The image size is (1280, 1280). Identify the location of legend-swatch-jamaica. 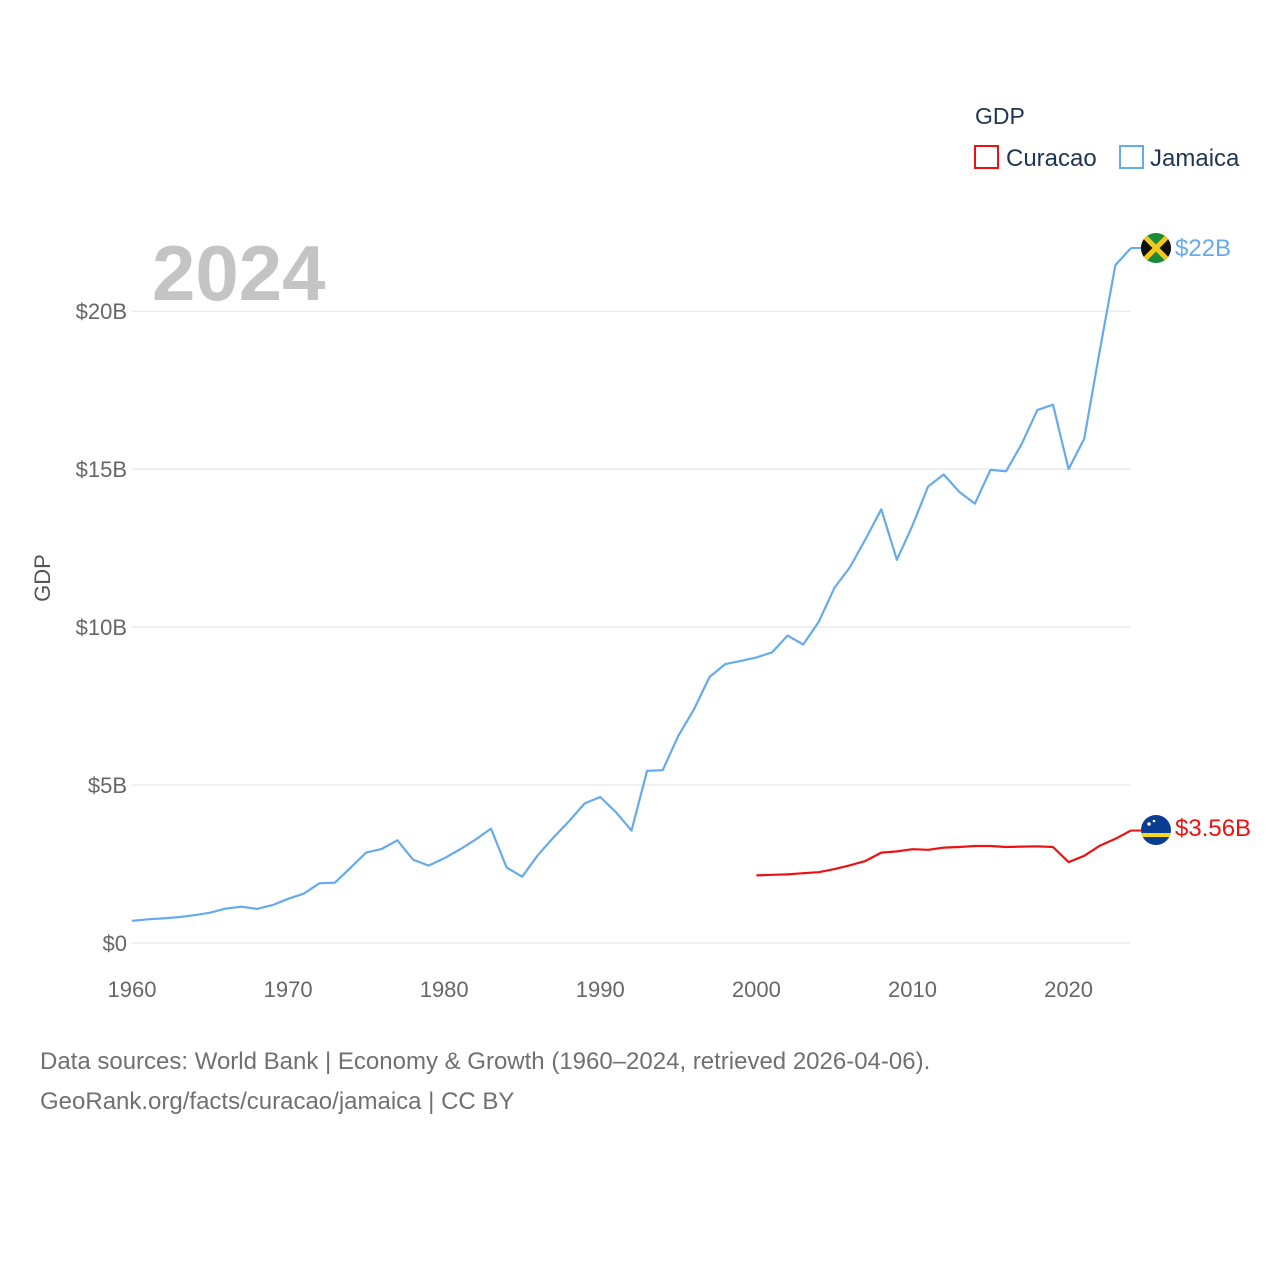
(1131, 157).